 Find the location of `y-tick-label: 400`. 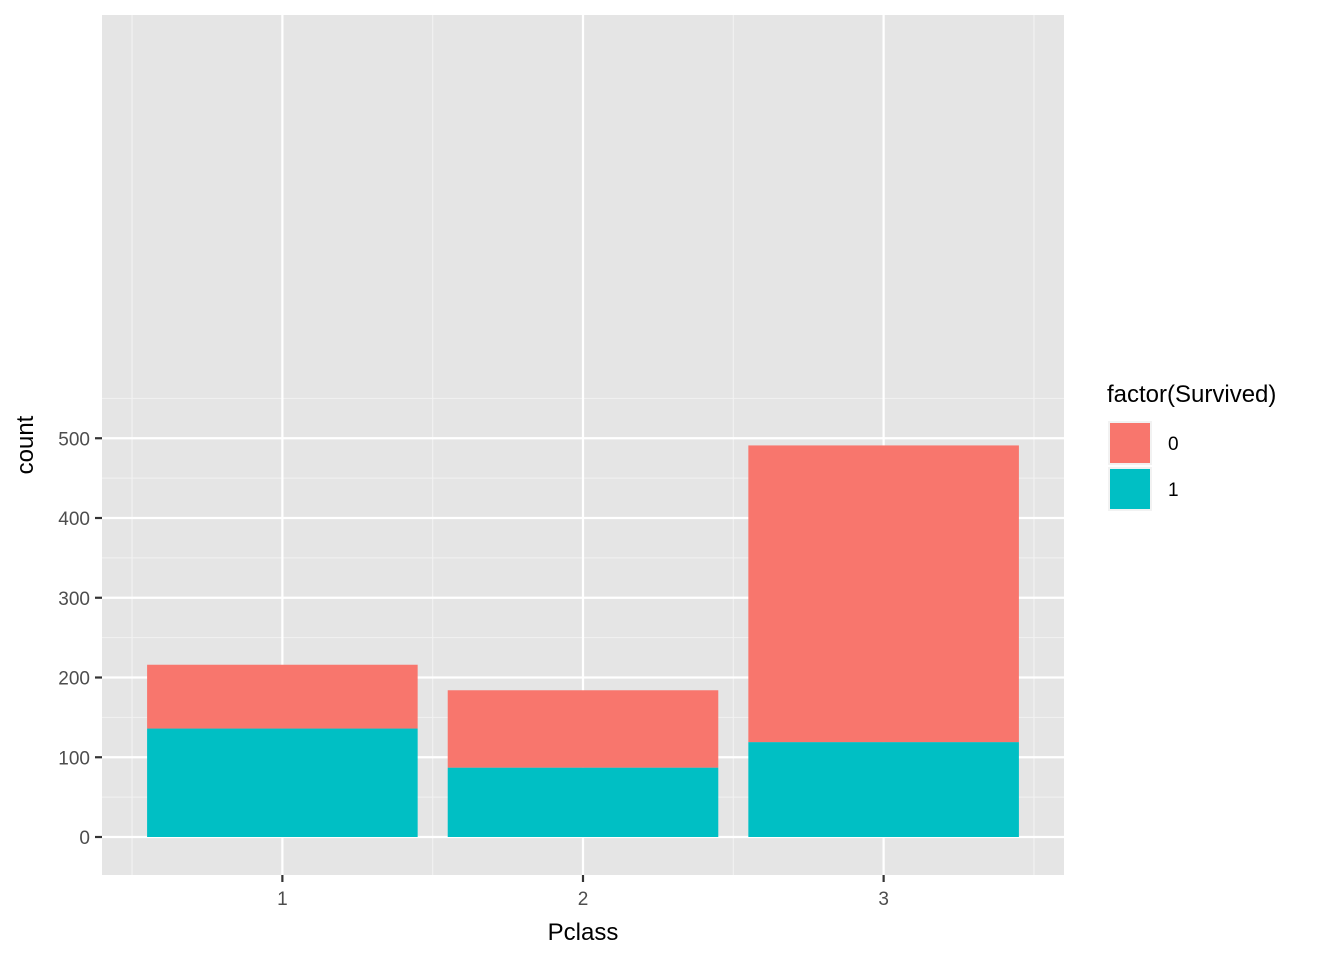

y-tick-label: 400 is located at coordinates (74, 519).